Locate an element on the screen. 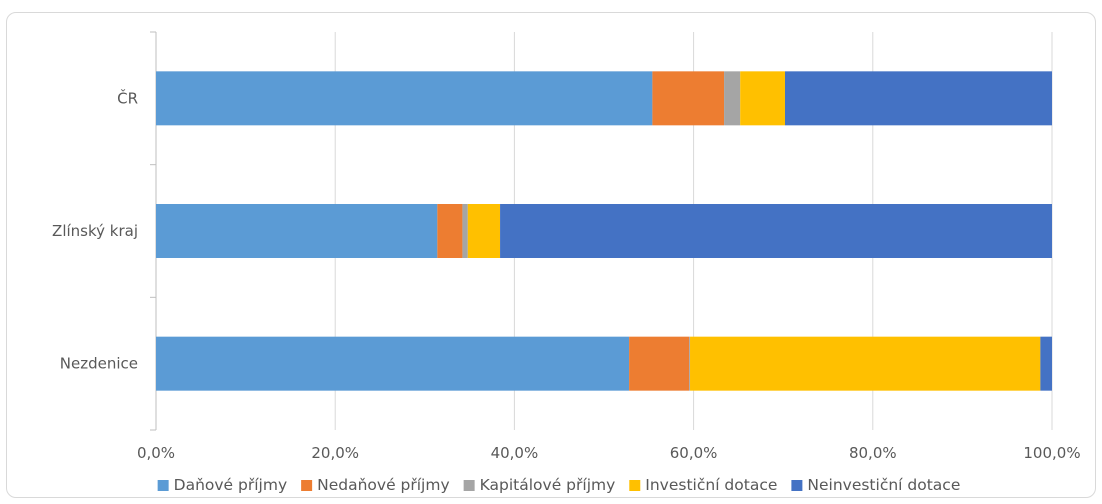  category-label: Zlínský kraj is located at coordinates (95, 231).